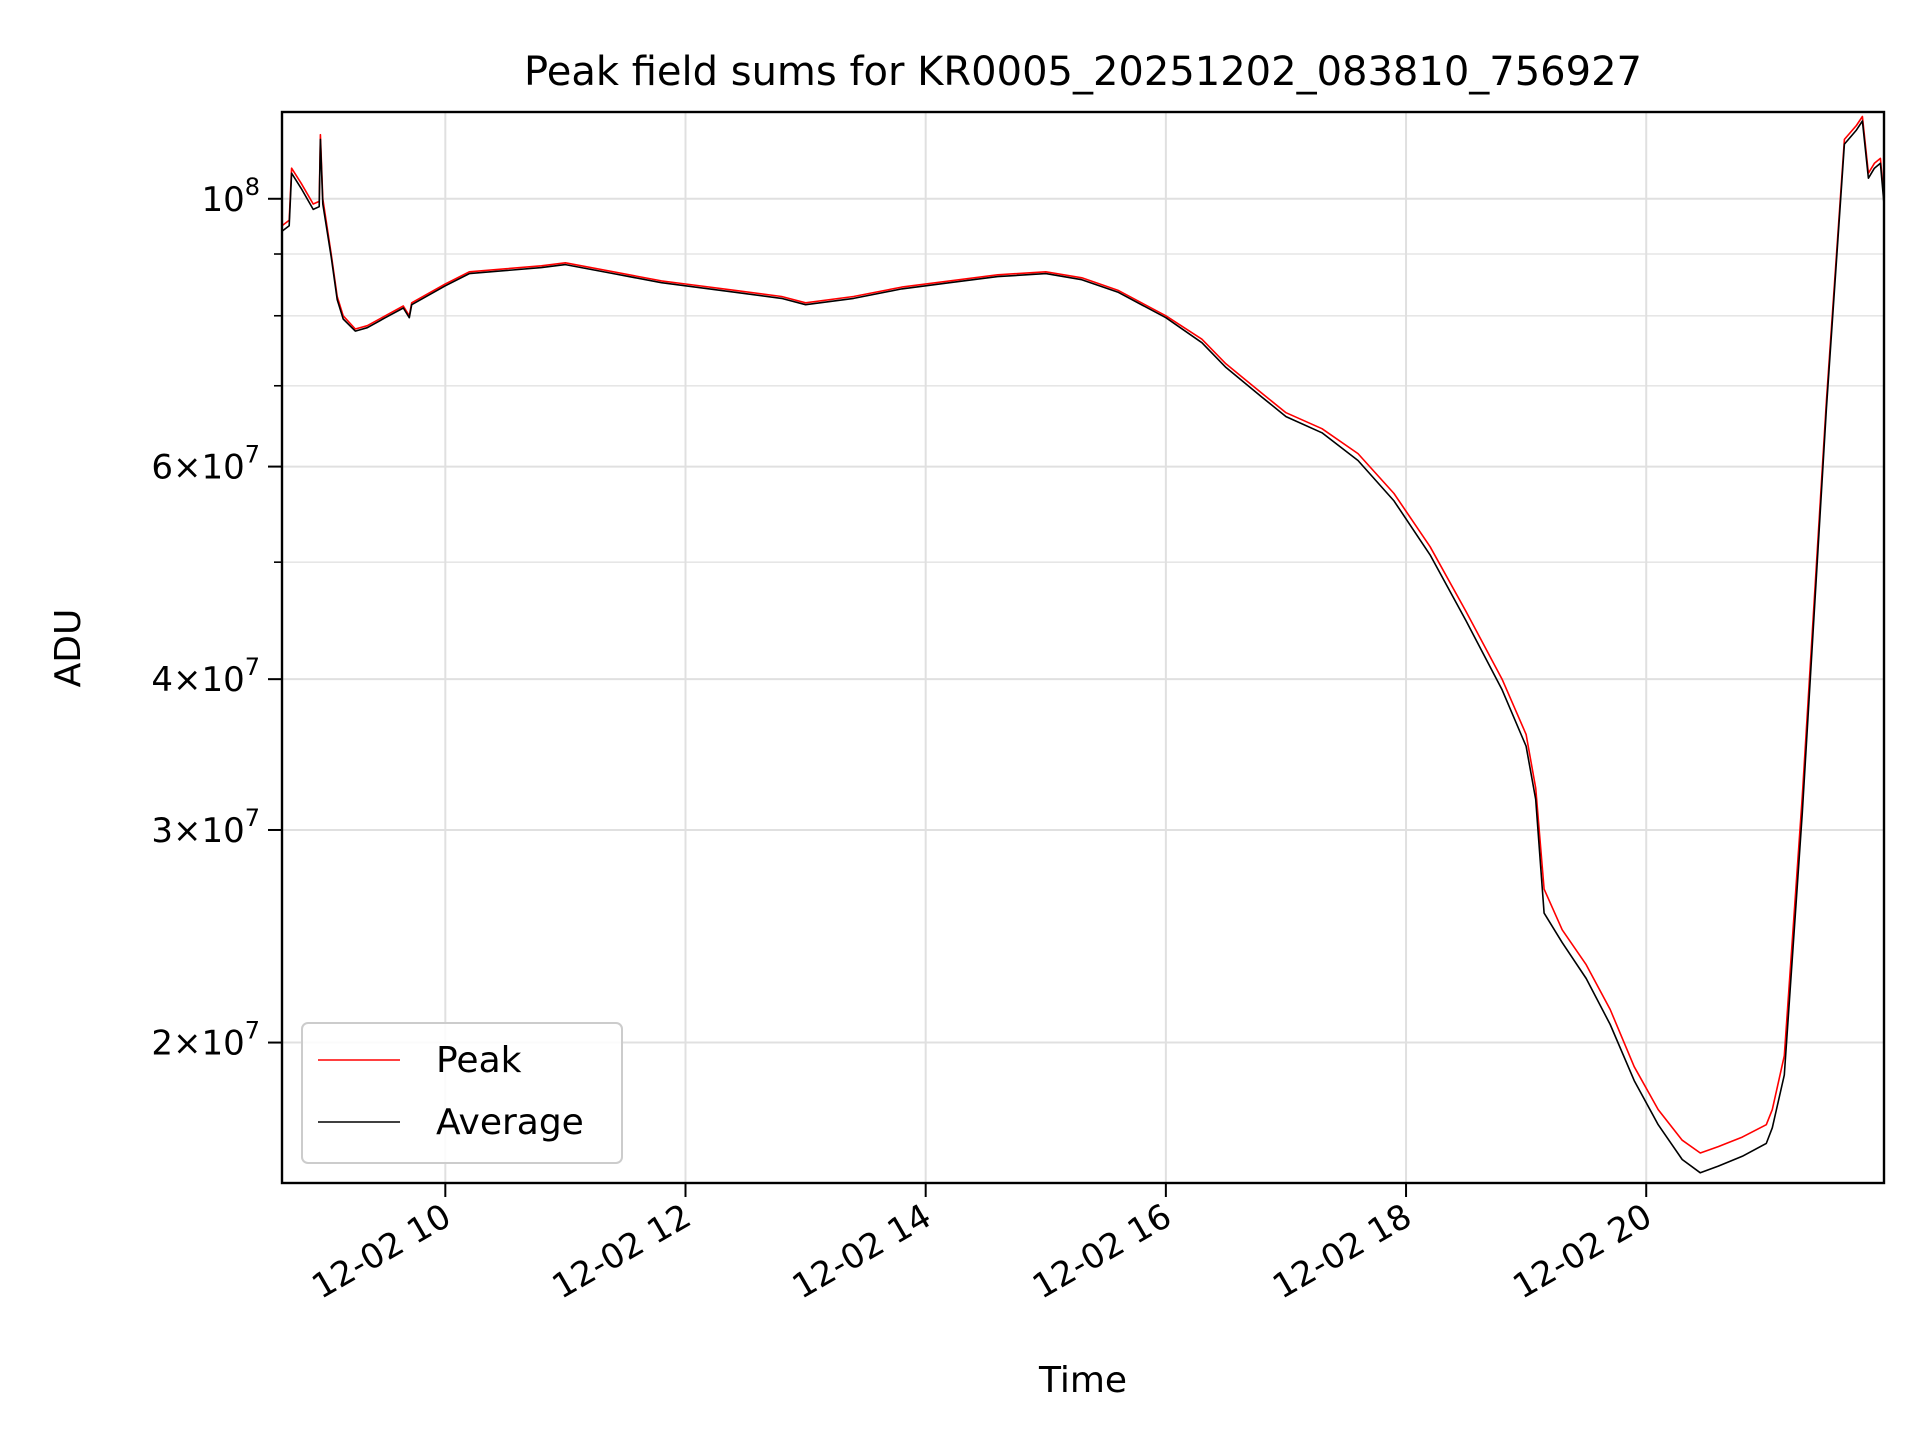 The height and width of the screenshot is (1445, 1920). I want to click on legend: Peak Average, so click(462, 1093).